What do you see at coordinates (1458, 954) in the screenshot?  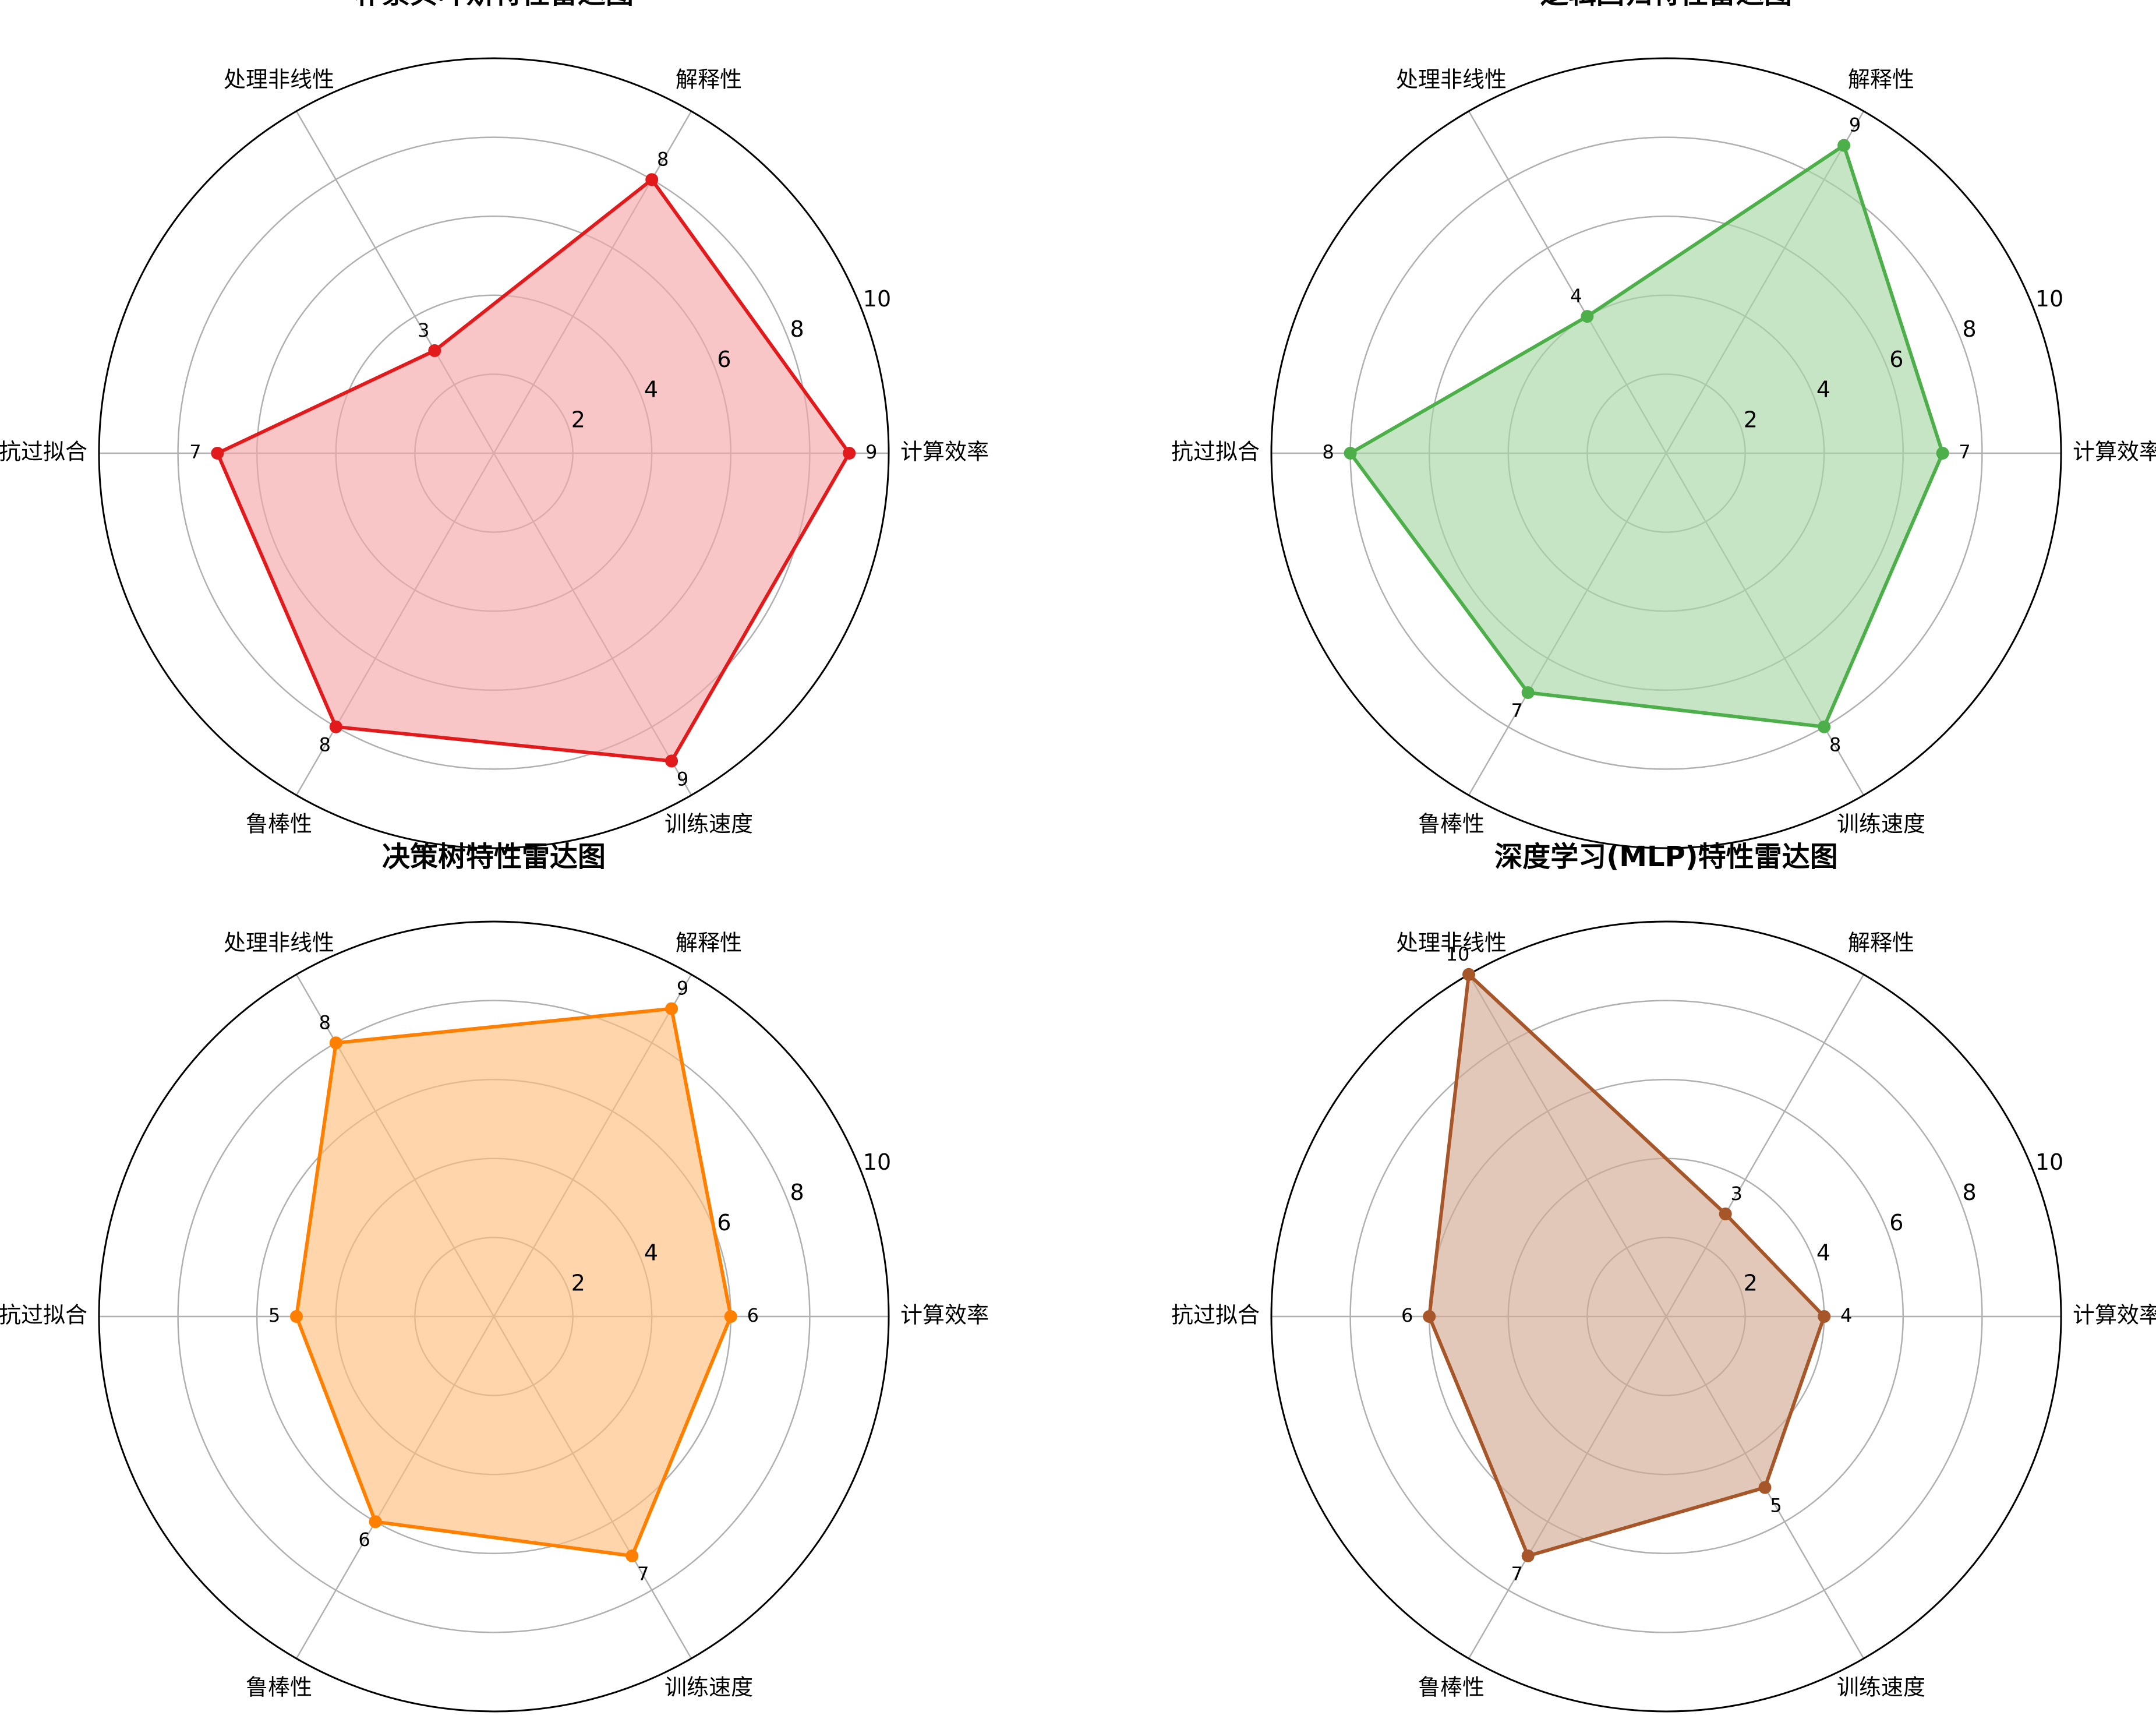 I see `data-value-label: 10` at bounding box center [1458, 954].